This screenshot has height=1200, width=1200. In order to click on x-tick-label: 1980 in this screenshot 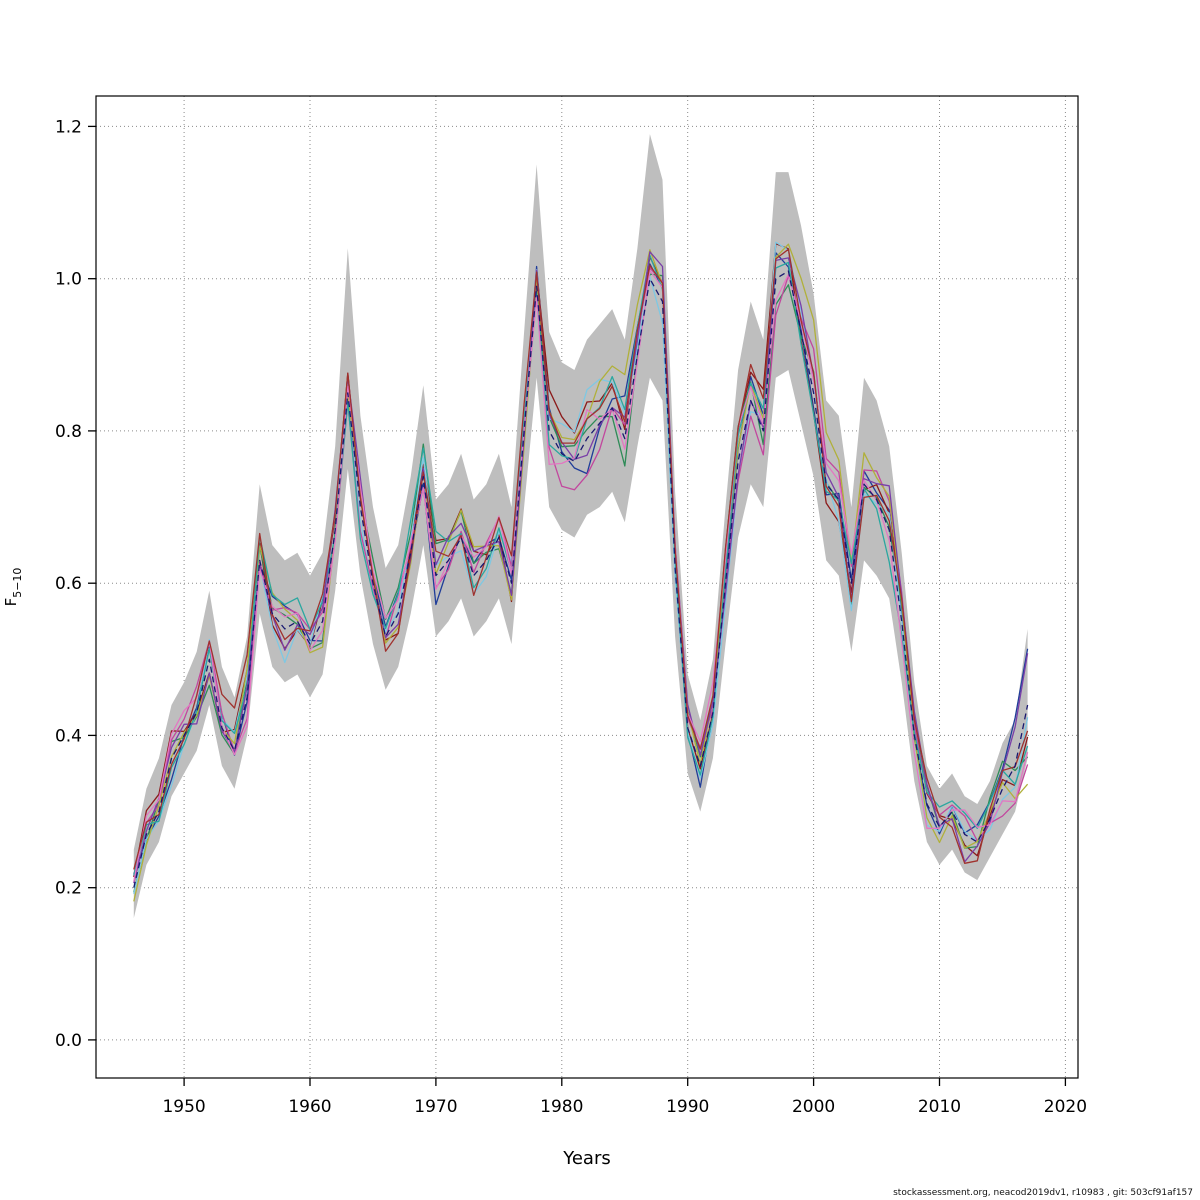, I will do `click(561, 1107)`.